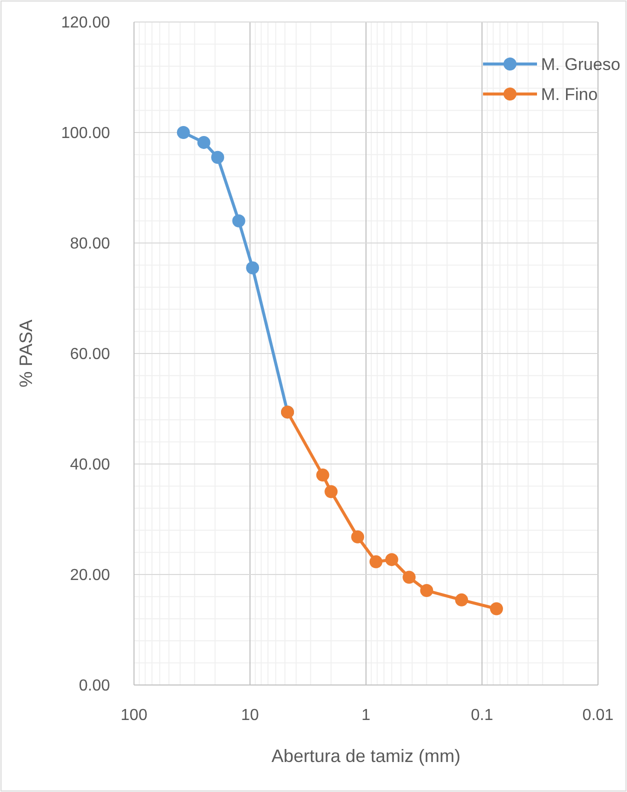  What do you see at coordinates (598, 715) in the screenshot?
I see `x-tick-label: 0.01` at bounding box center [598, 715].